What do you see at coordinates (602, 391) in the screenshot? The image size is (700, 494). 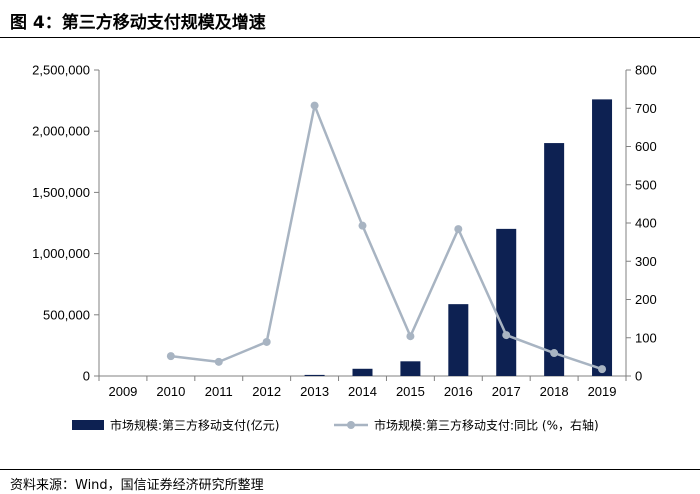 I see `x-tick-label: 2019` at bounding box center [602, 391].